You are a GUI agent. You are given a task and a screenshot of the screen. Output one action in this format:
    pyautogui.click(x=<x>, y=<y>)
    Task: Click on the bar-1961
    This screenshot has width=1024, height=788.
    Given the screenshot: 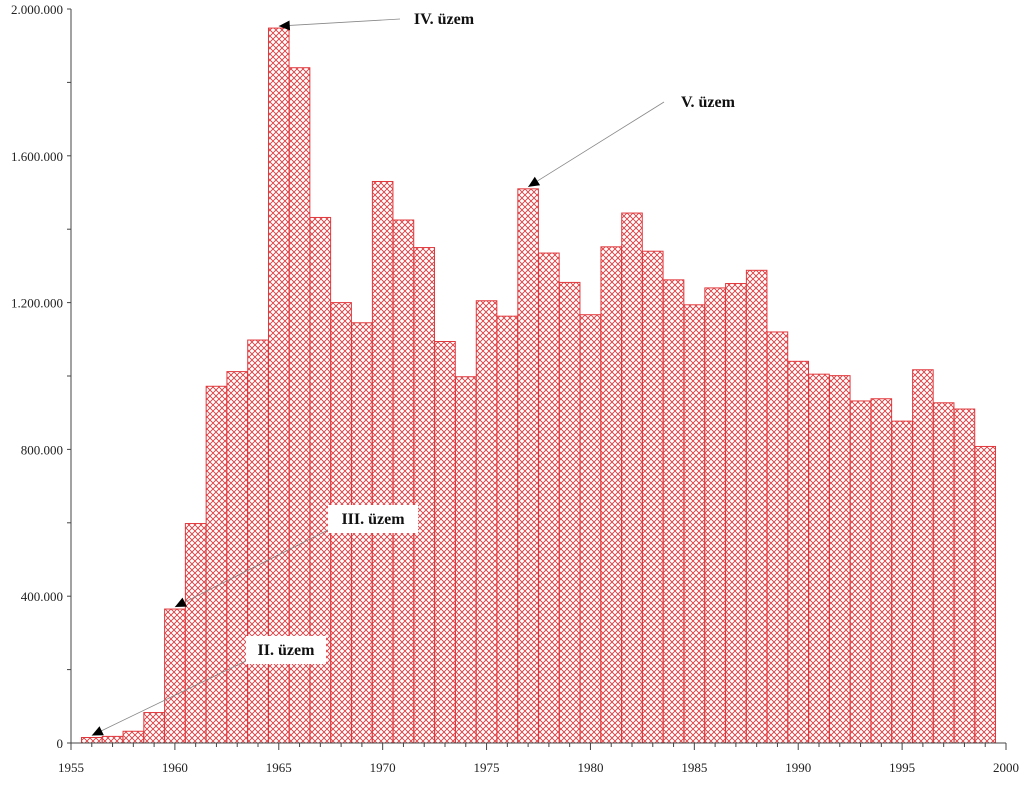 What is the action you would take?
    pyautogui.click(x=195, y=633)
    